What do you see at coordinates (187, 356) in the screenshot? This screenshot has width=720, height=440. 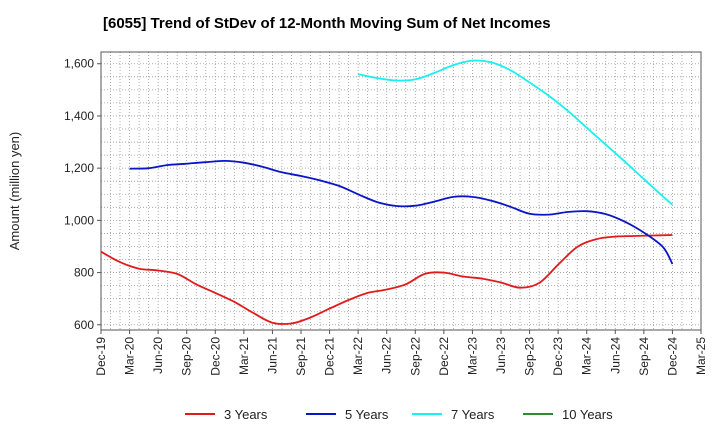 I see `x-tick-label: Sep-20` at bounding box center [187, 356].